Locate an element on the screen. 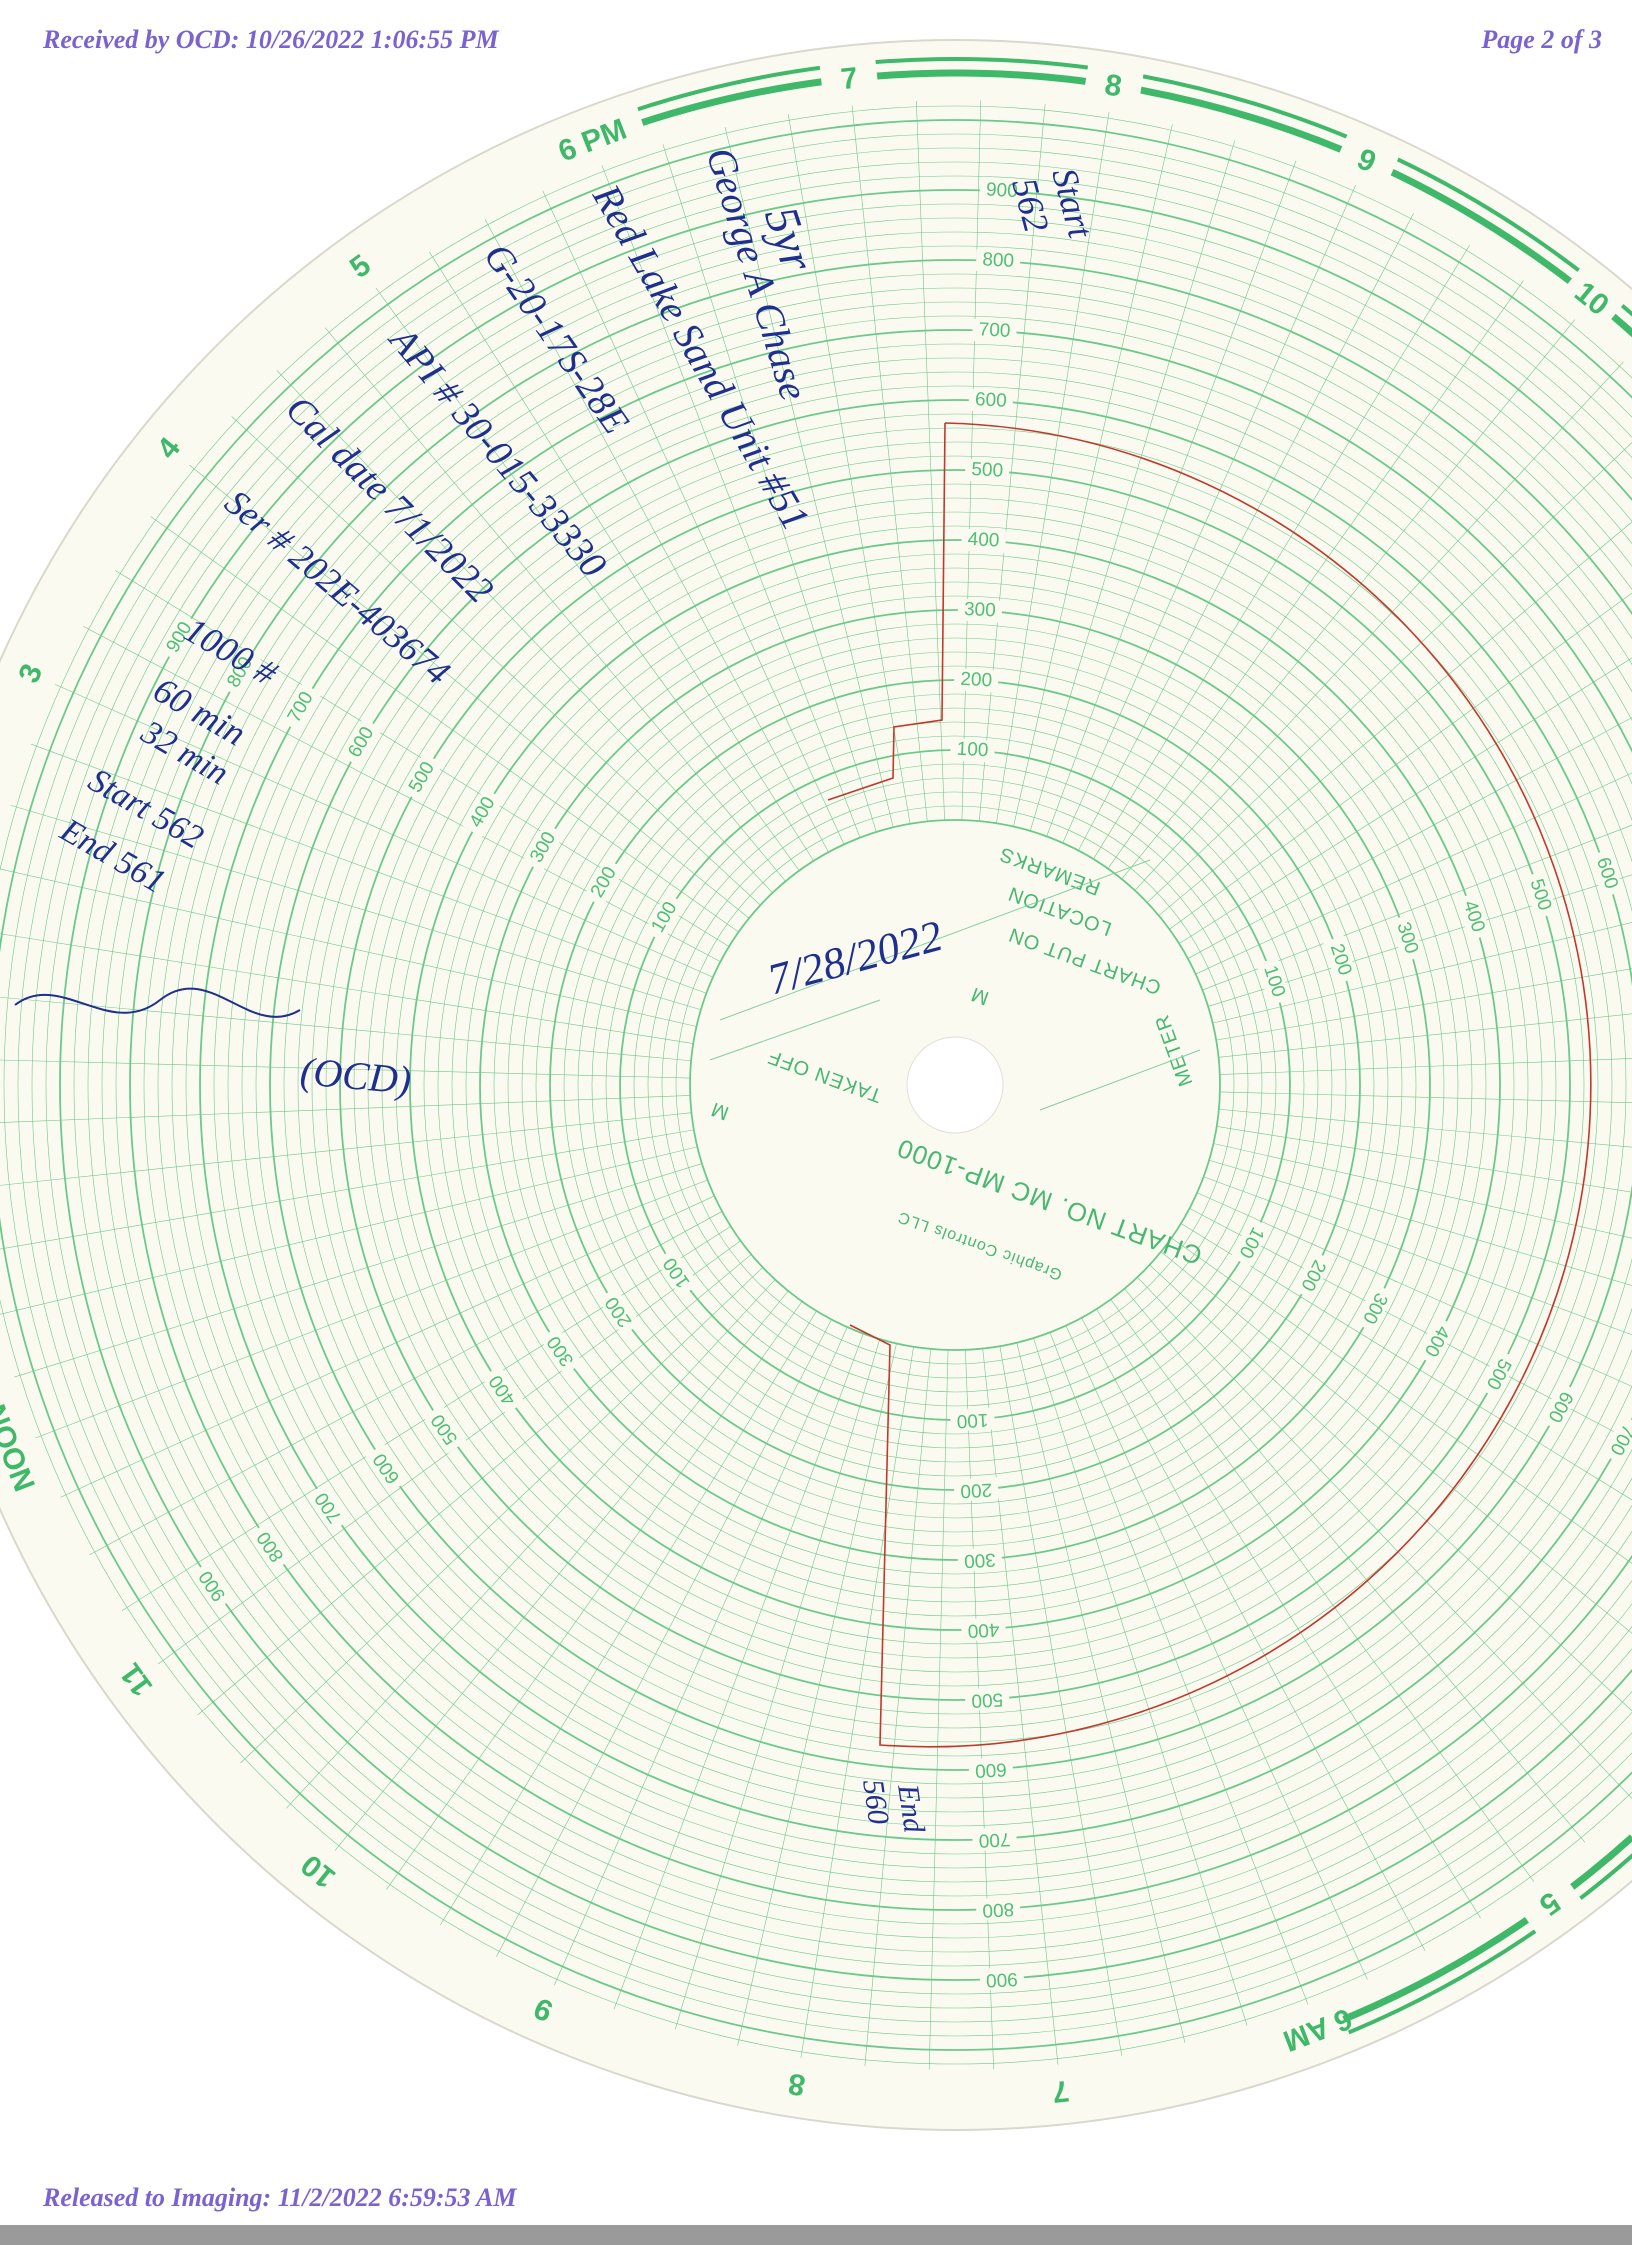  handwritten-note: (OCD) is located at coordinates (355, 1075).